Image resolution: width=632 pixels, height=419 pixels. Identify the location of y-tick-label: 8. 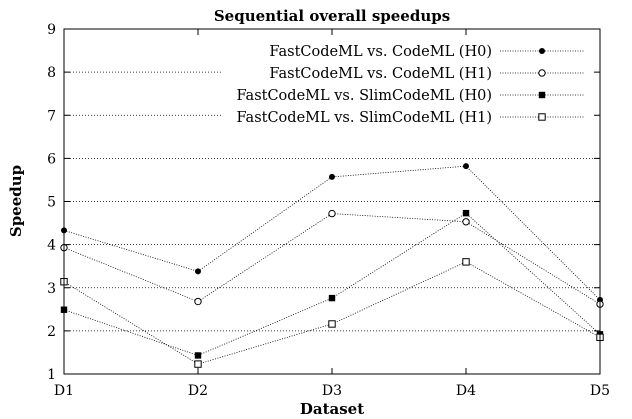
(51, 73).